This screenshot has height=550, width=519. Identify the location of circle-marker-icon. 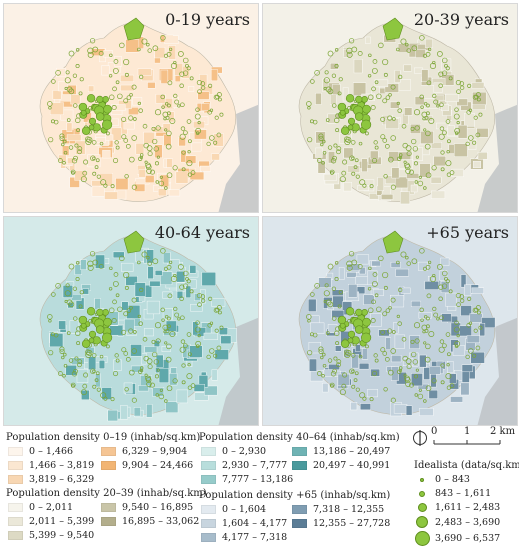
(422, 538).